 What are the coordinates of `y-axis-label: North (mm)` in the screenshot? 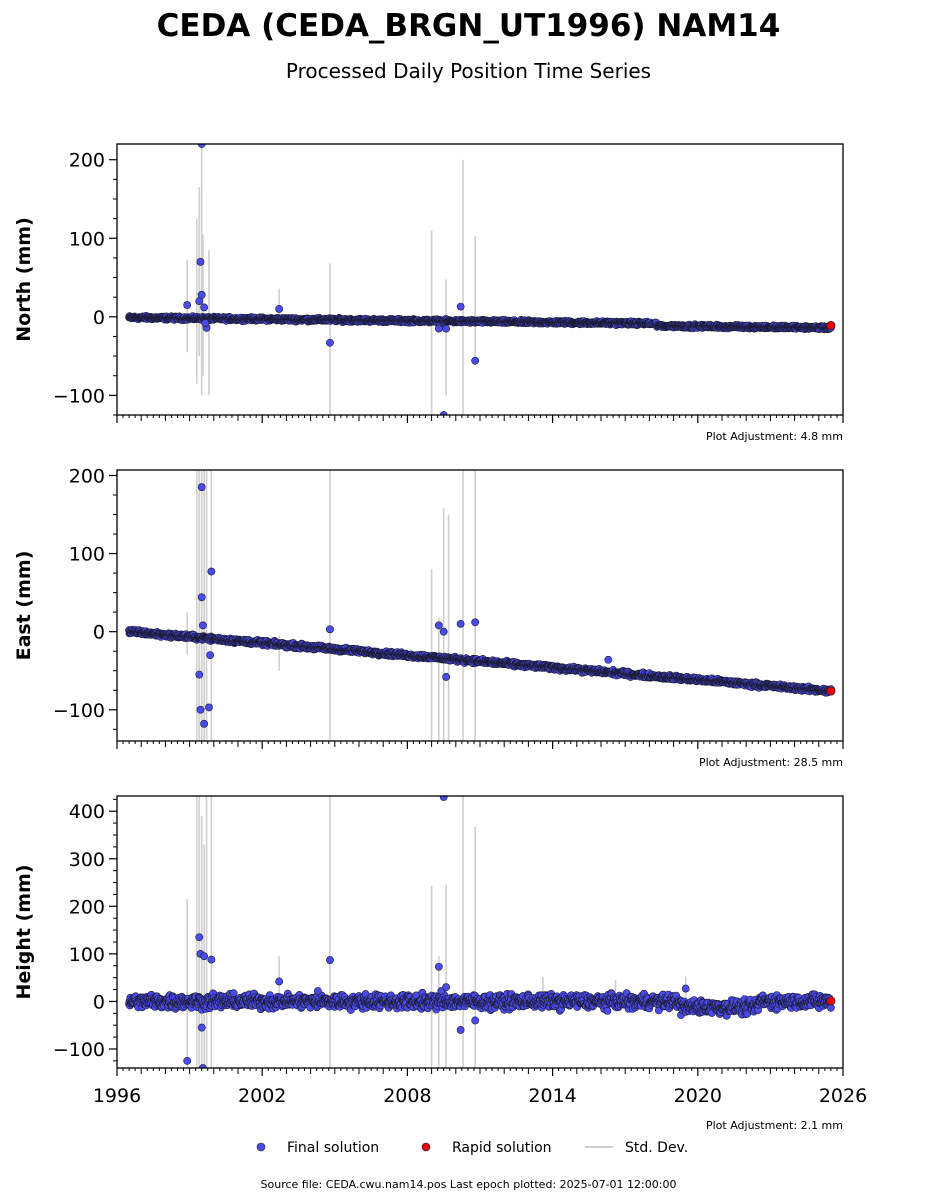 It's located at (24, 279).